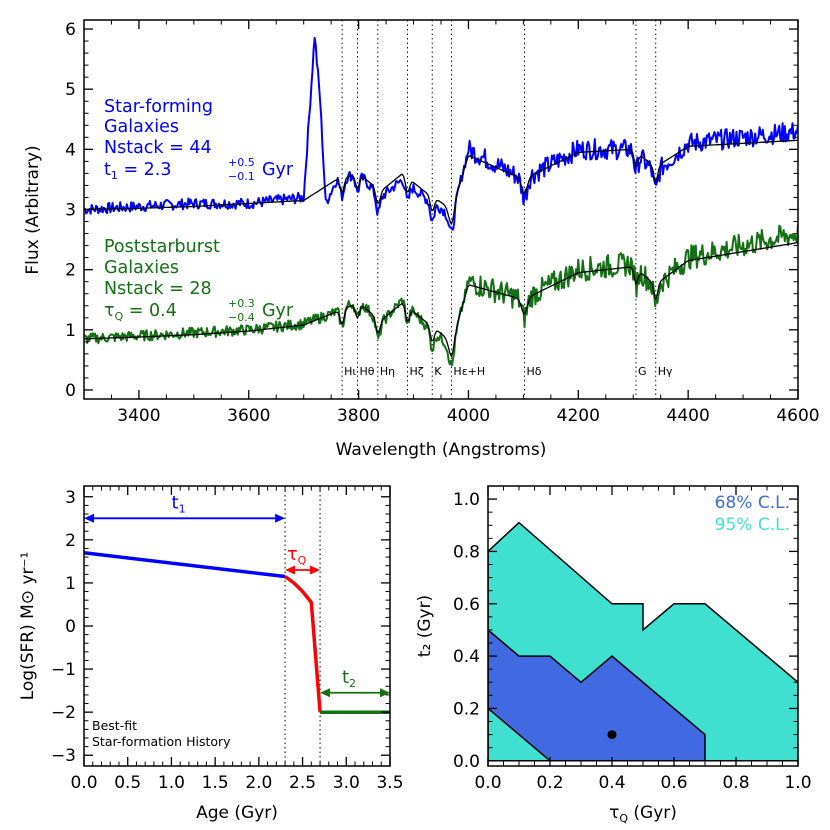 This screenshot has width=830, height=830. I want to click on spectrum-x-label: Wavelength (Angstroms), so click(441, 450).